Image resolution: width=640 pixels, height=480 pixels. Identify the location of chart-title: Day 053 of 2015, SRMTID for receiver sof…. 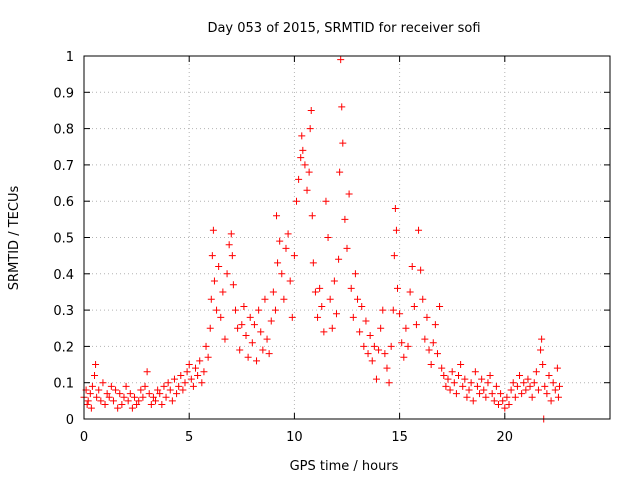
(343, 28).